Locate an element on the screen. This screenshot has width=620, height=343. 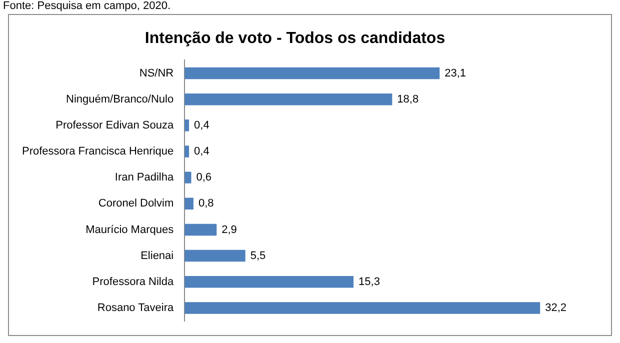
data-label: 2,9 is located at coordinates (229, 230).